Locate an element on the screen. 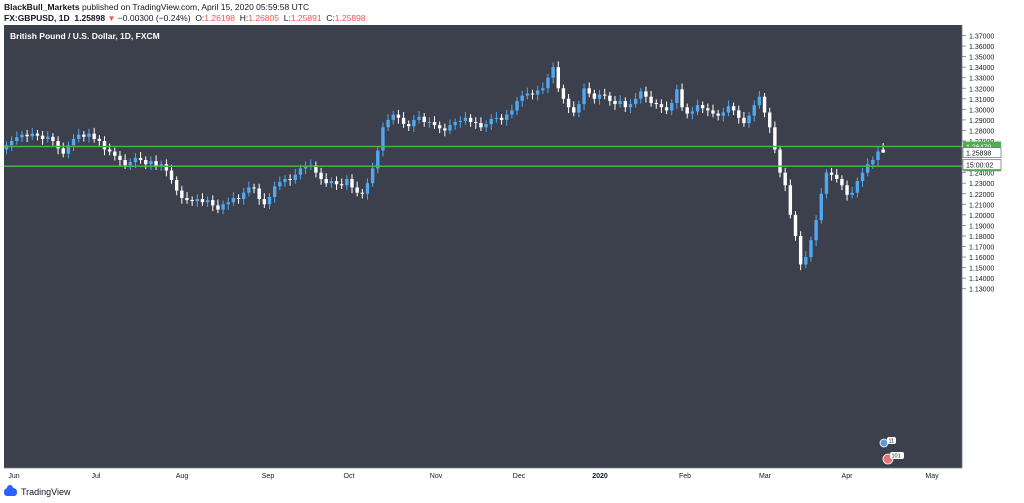 This screenshot has height=503, width=1024. event-count-badge is located at coordinates (891, 440).